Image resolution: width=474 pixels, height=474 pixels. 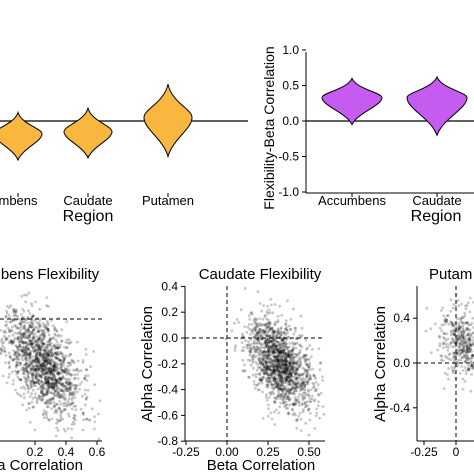 What do you see at coordinates (435, 450) in the screenshot?
I see `x-tick-group: -0.25 0` at bounding box center [435, 450].